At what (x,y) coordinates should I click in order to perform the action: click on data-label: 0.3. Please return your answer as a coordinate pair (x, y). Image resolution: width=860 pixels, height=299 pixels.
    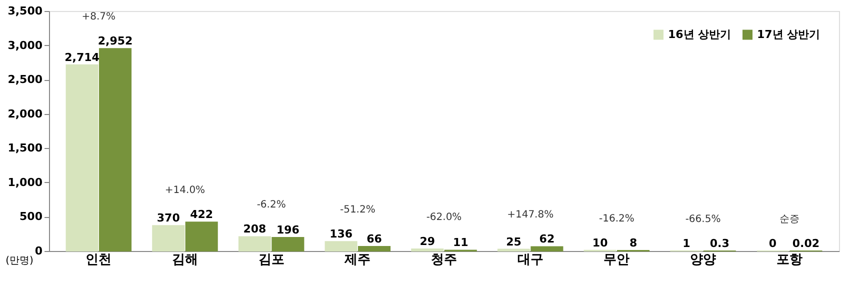
    Looking at the image, I should click on (720, 243).